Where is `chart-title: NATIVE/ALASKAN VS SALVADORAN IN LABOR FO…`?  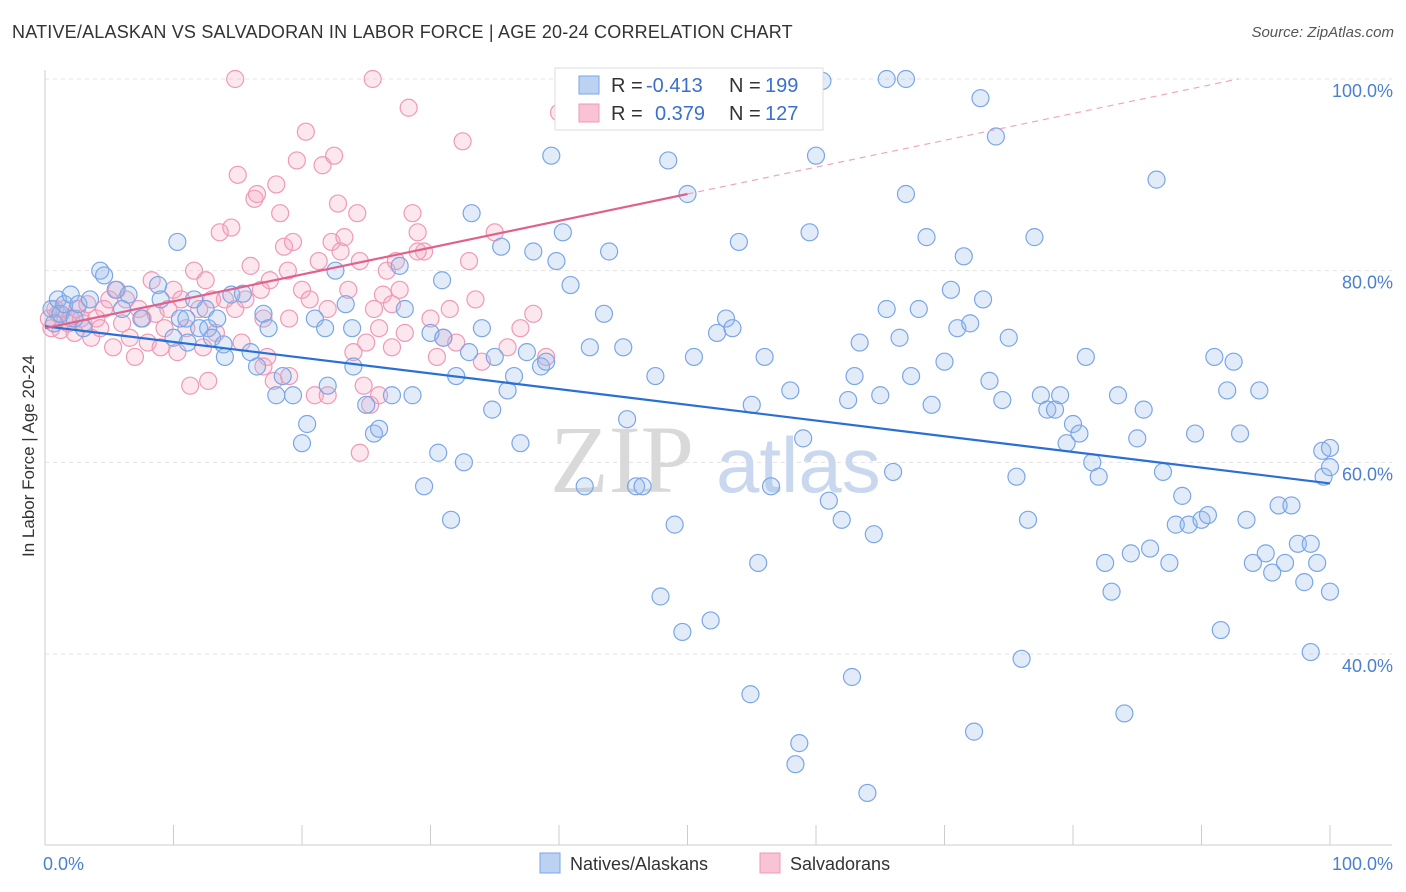
chart-title: NATIVE/ALASKAN VS SALVADORAN IN LABOR FO… is located at coordinates (402, 32).